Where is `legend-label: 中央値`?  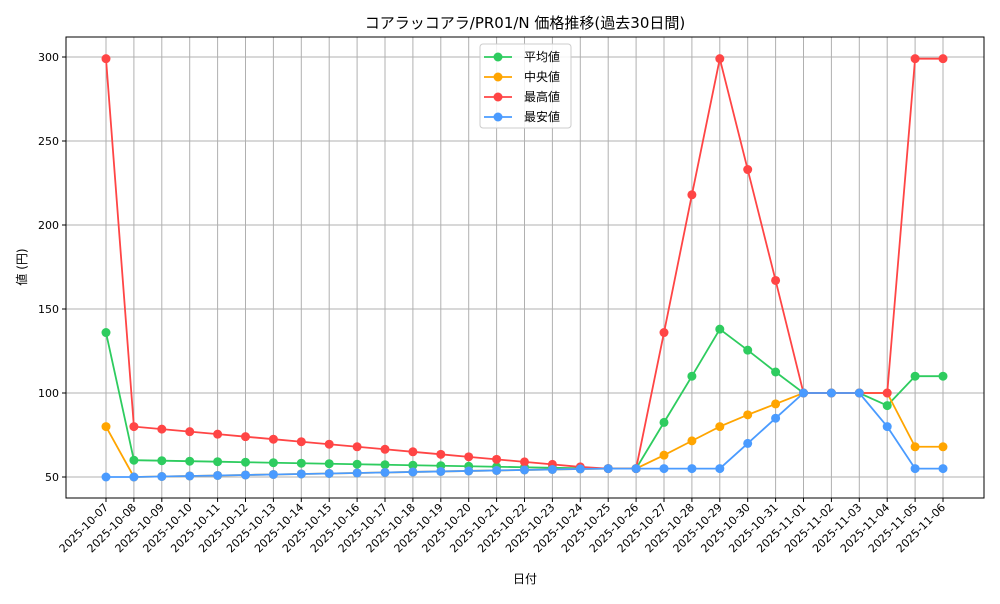 legend-label: 中央値 is located at coordinates (542, 76).